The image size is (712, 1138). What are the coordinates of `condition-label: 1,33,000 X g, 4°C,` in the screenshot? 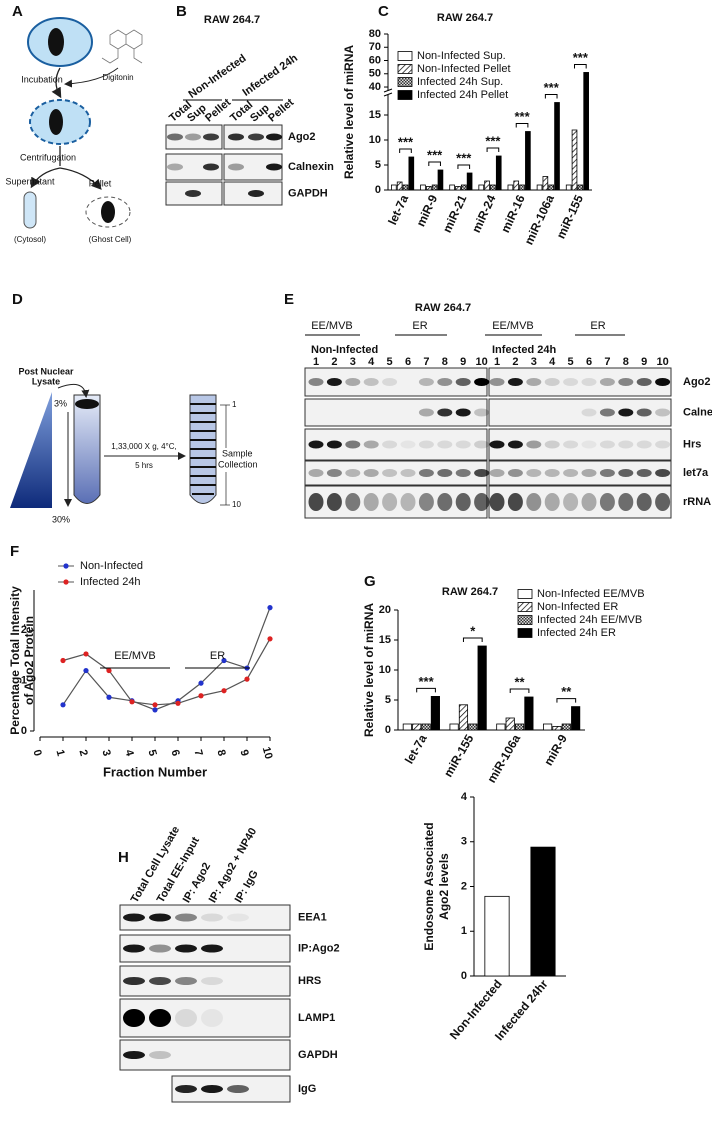 It's located at (143, 446).